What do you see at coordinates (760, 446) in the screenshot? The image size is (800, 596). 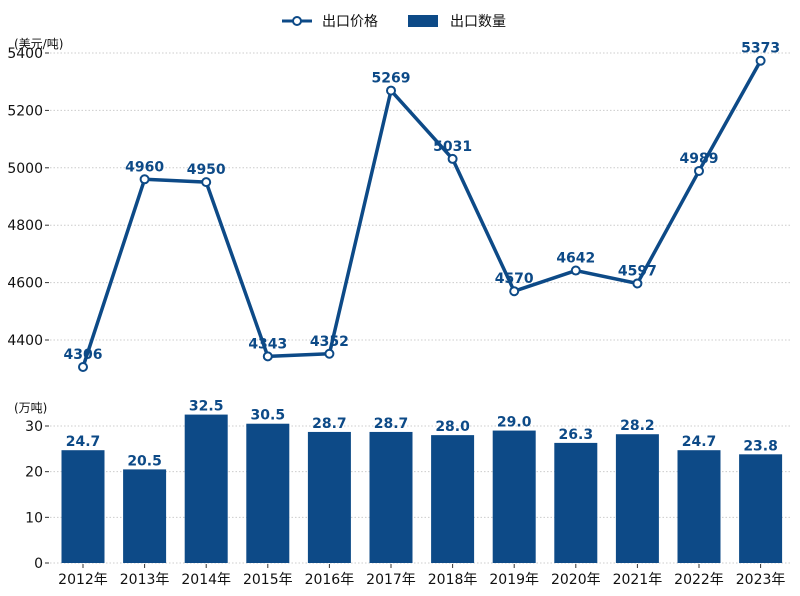 I see `quantity-data-label: 23.8` at bounding box center [760, 446].